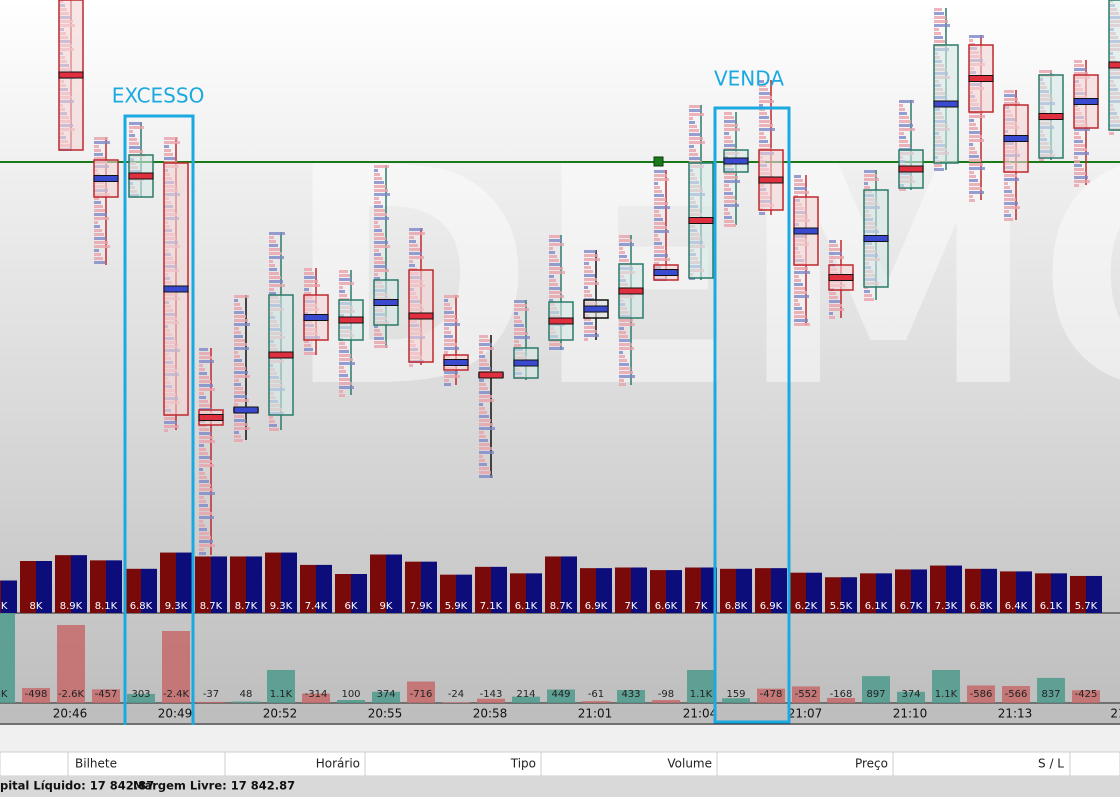 The height and width of the screenshot is (797, 1120). I want to click on table-gap, so click(560, 738).